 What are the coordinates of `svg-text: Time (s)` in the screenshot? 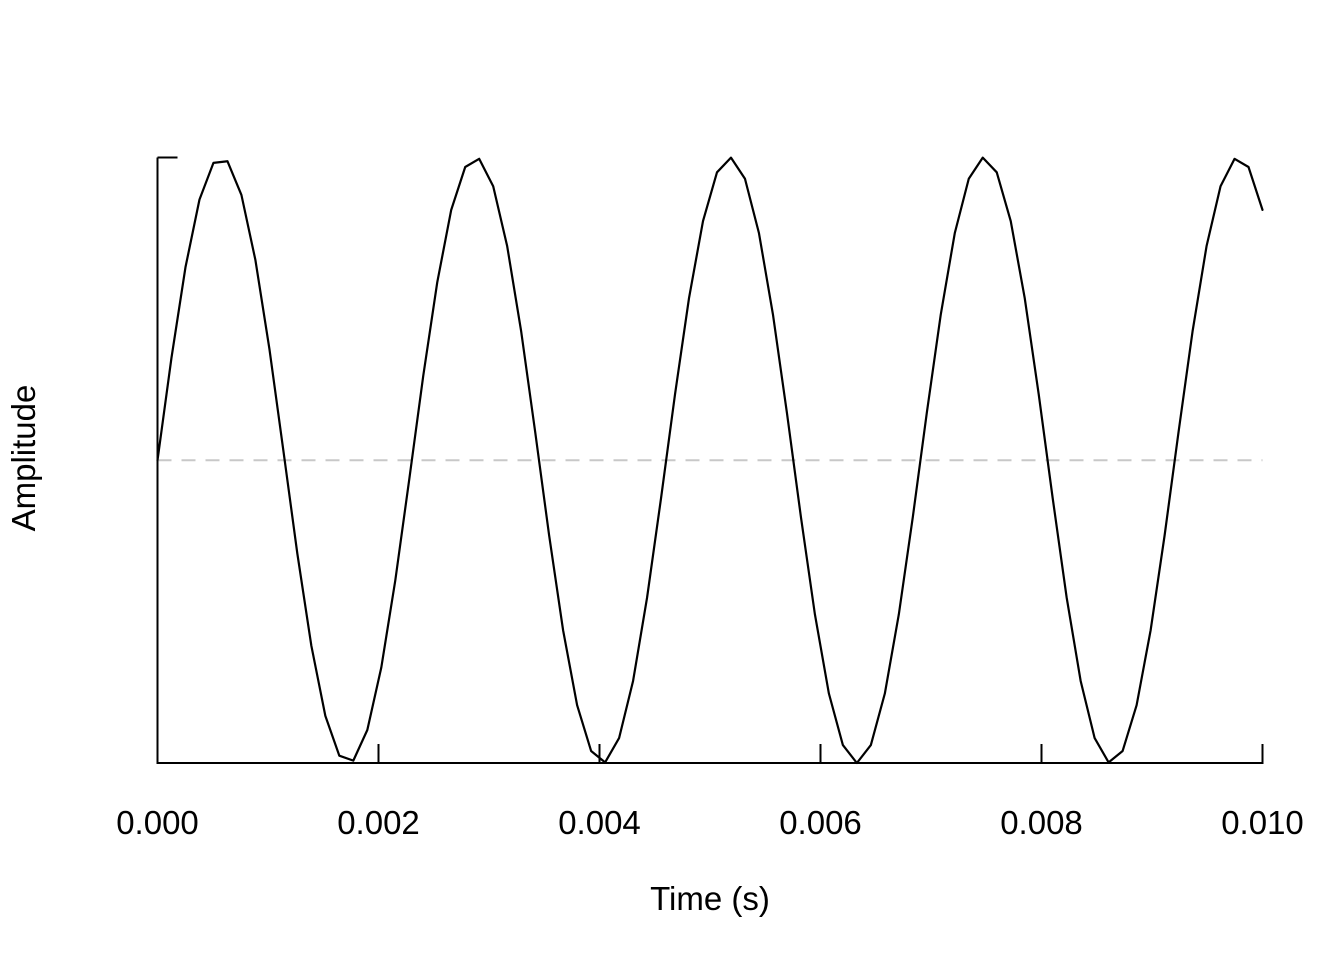 It's located at (710, 898).